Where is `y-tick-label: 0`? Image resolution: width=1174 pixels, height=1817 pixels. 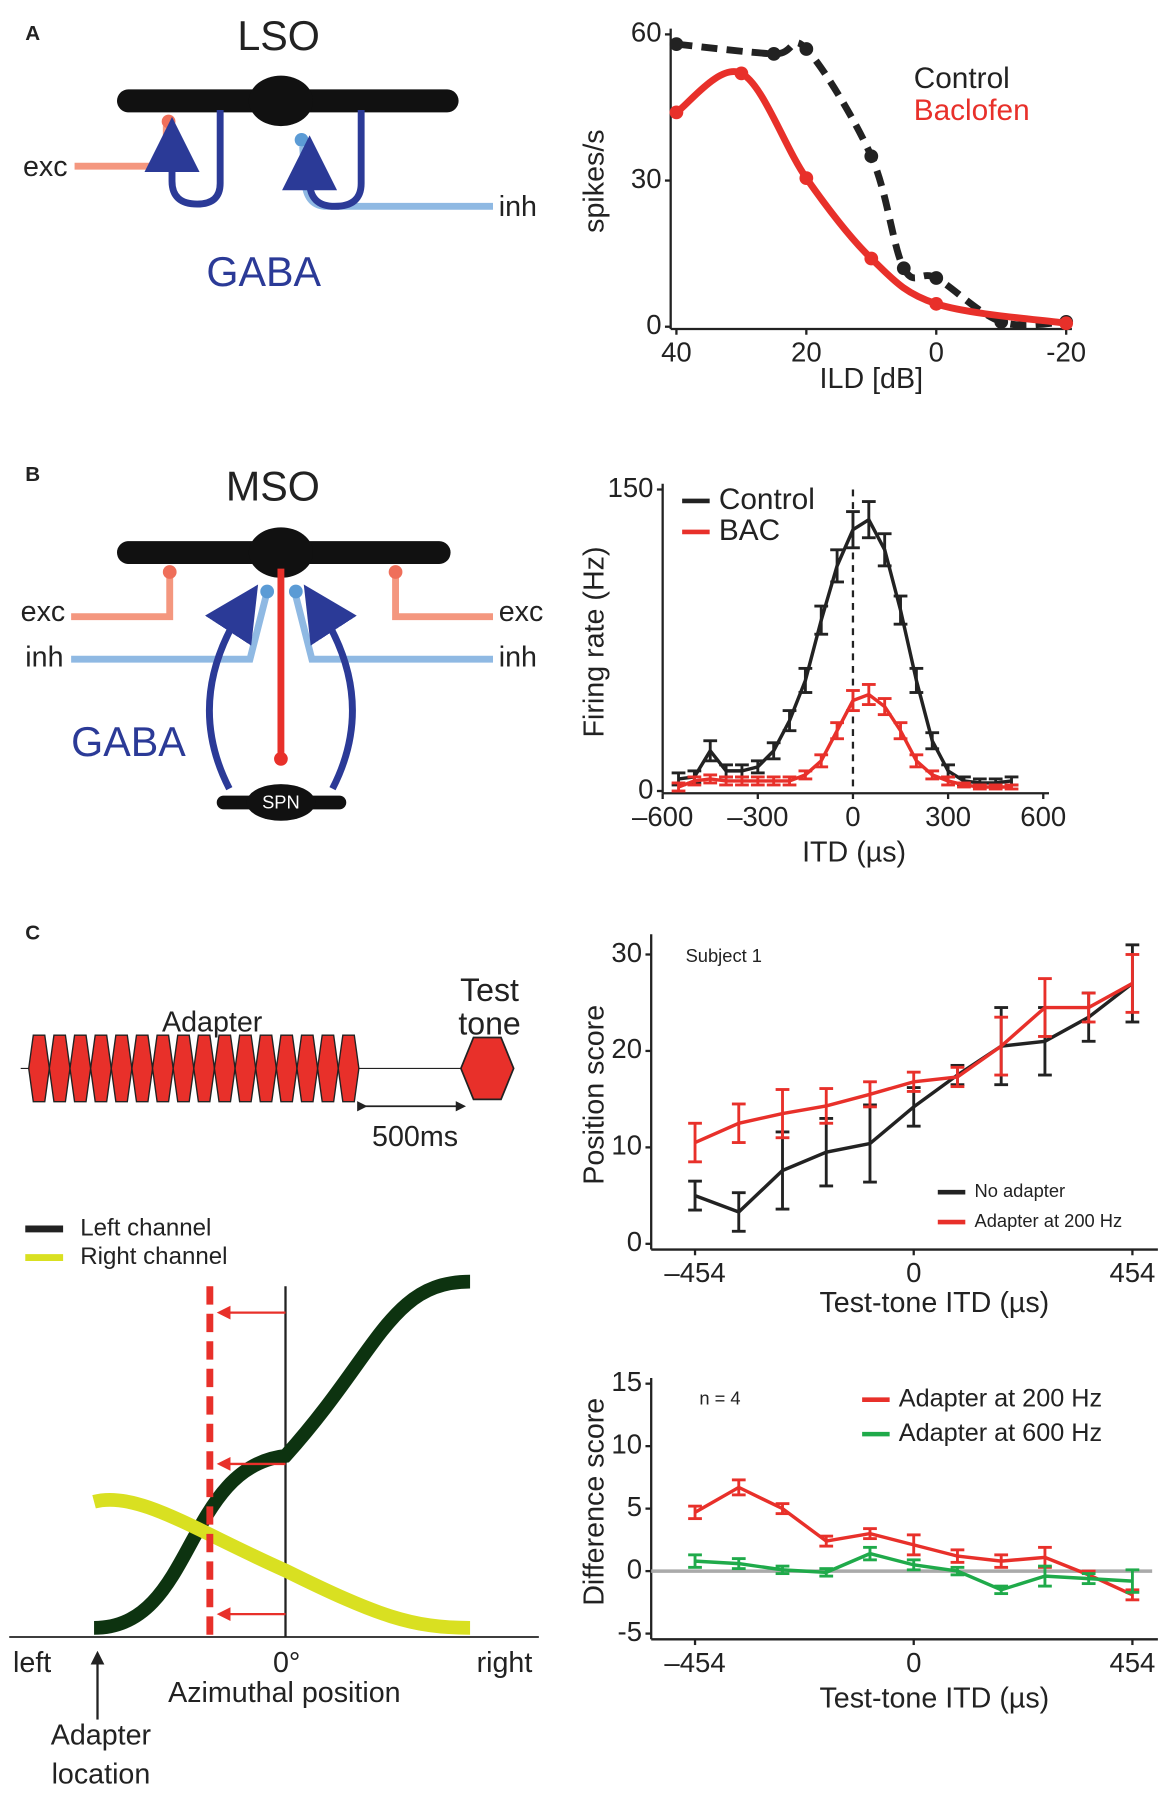 y-tick-label: 0 is located at coordinates (634, 1241).